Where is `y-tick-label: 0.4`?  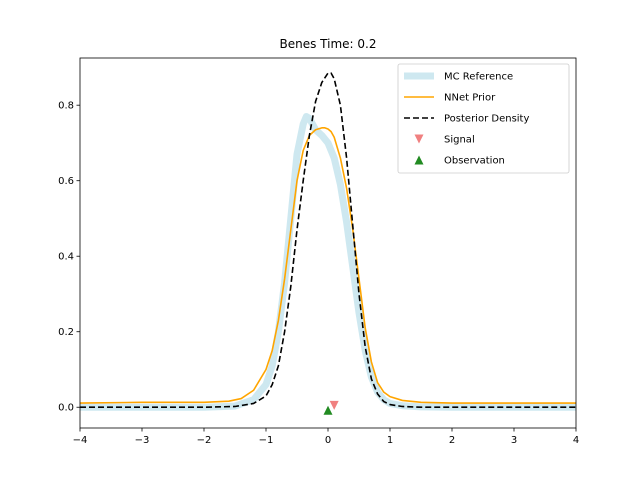
y-tick-label: 0.4 is located at coordinates (66, 257).